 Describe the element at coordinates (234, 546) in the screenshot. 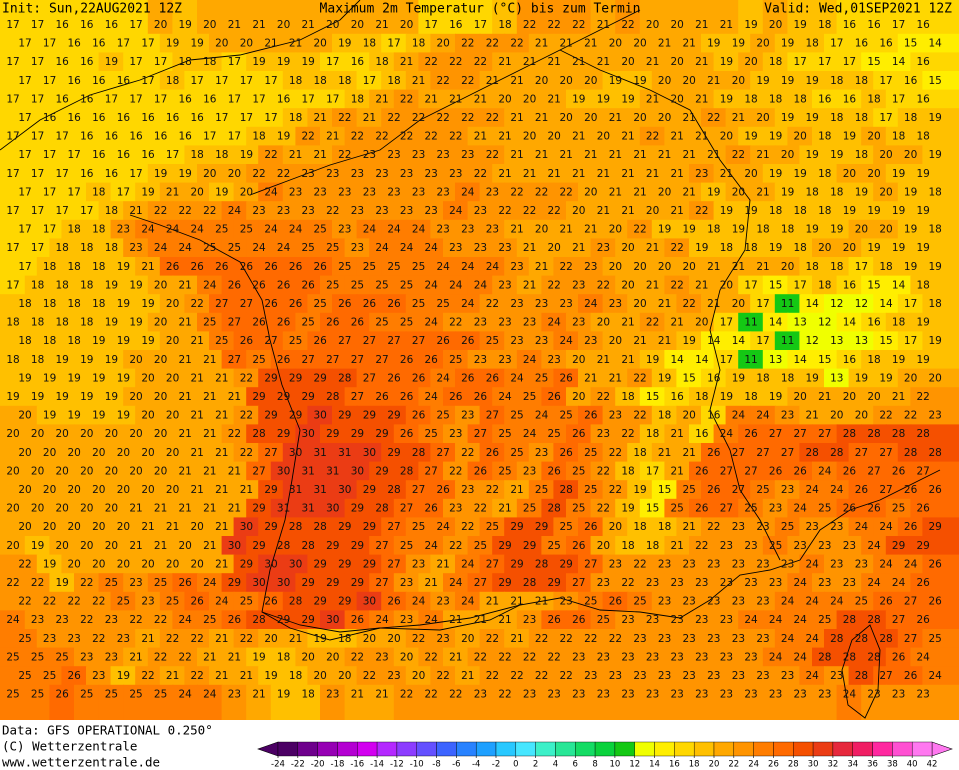

I see `temperature-label: 30` at that location.